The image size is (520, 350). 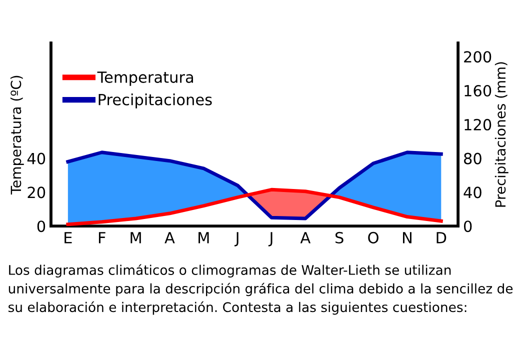 What do you see at coordinates (37, 192) in the screenshot?
I see `y-tick-label: 20` at bounding box center [37, 192].